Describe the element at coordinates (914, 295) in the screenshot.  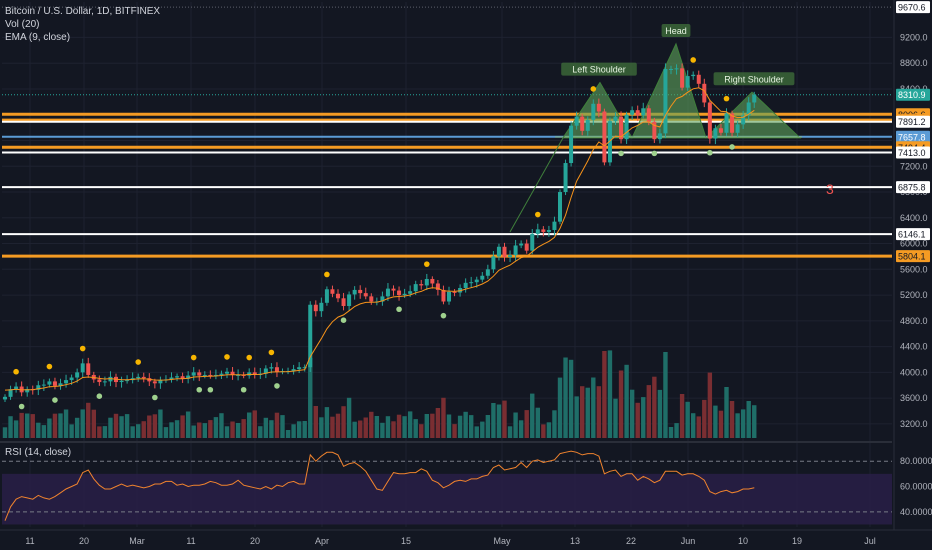
I see `price-tick-label: 5200.0` at that location.